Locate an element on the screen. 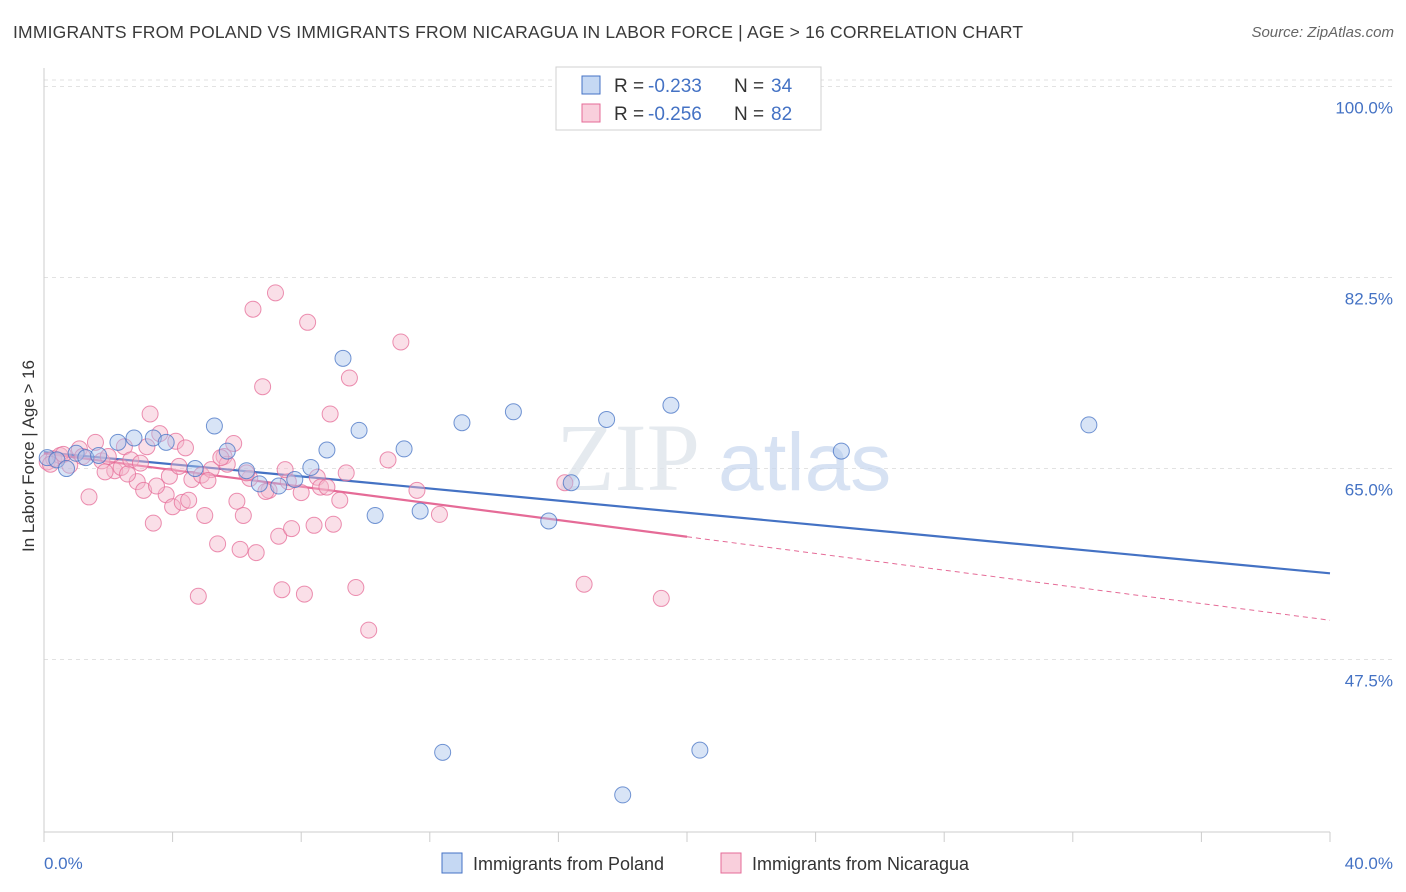 The width and height of the screenshot is (1406, 892). legend-label-nicaragua: Immigrants from Nicaragua is located at coordinates (861, 864).